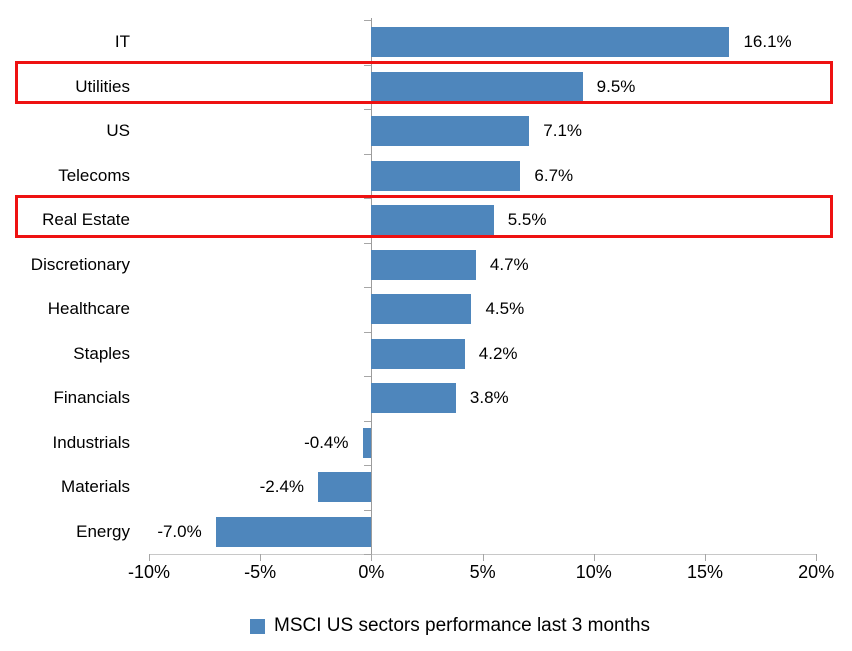 Image resolution: width=852 pixels, height=651 pixels. I want to click on y-axis-line, so click(371, 286).